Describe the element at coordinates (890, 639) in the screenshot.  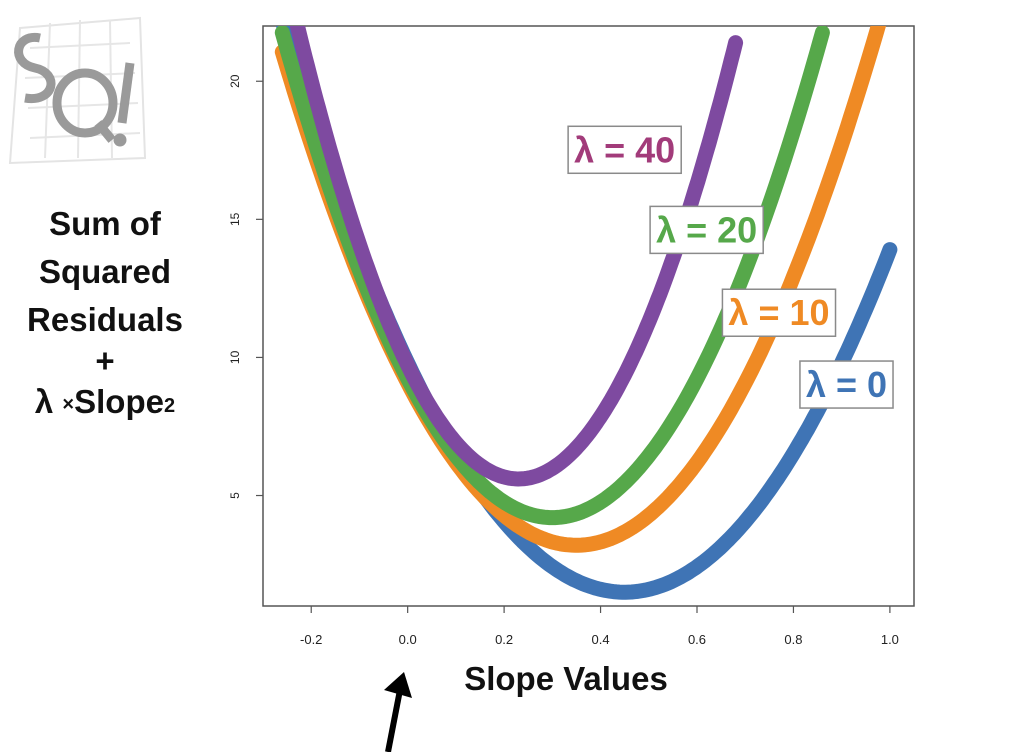
I see `x-tick-label: 1.0` at that location.